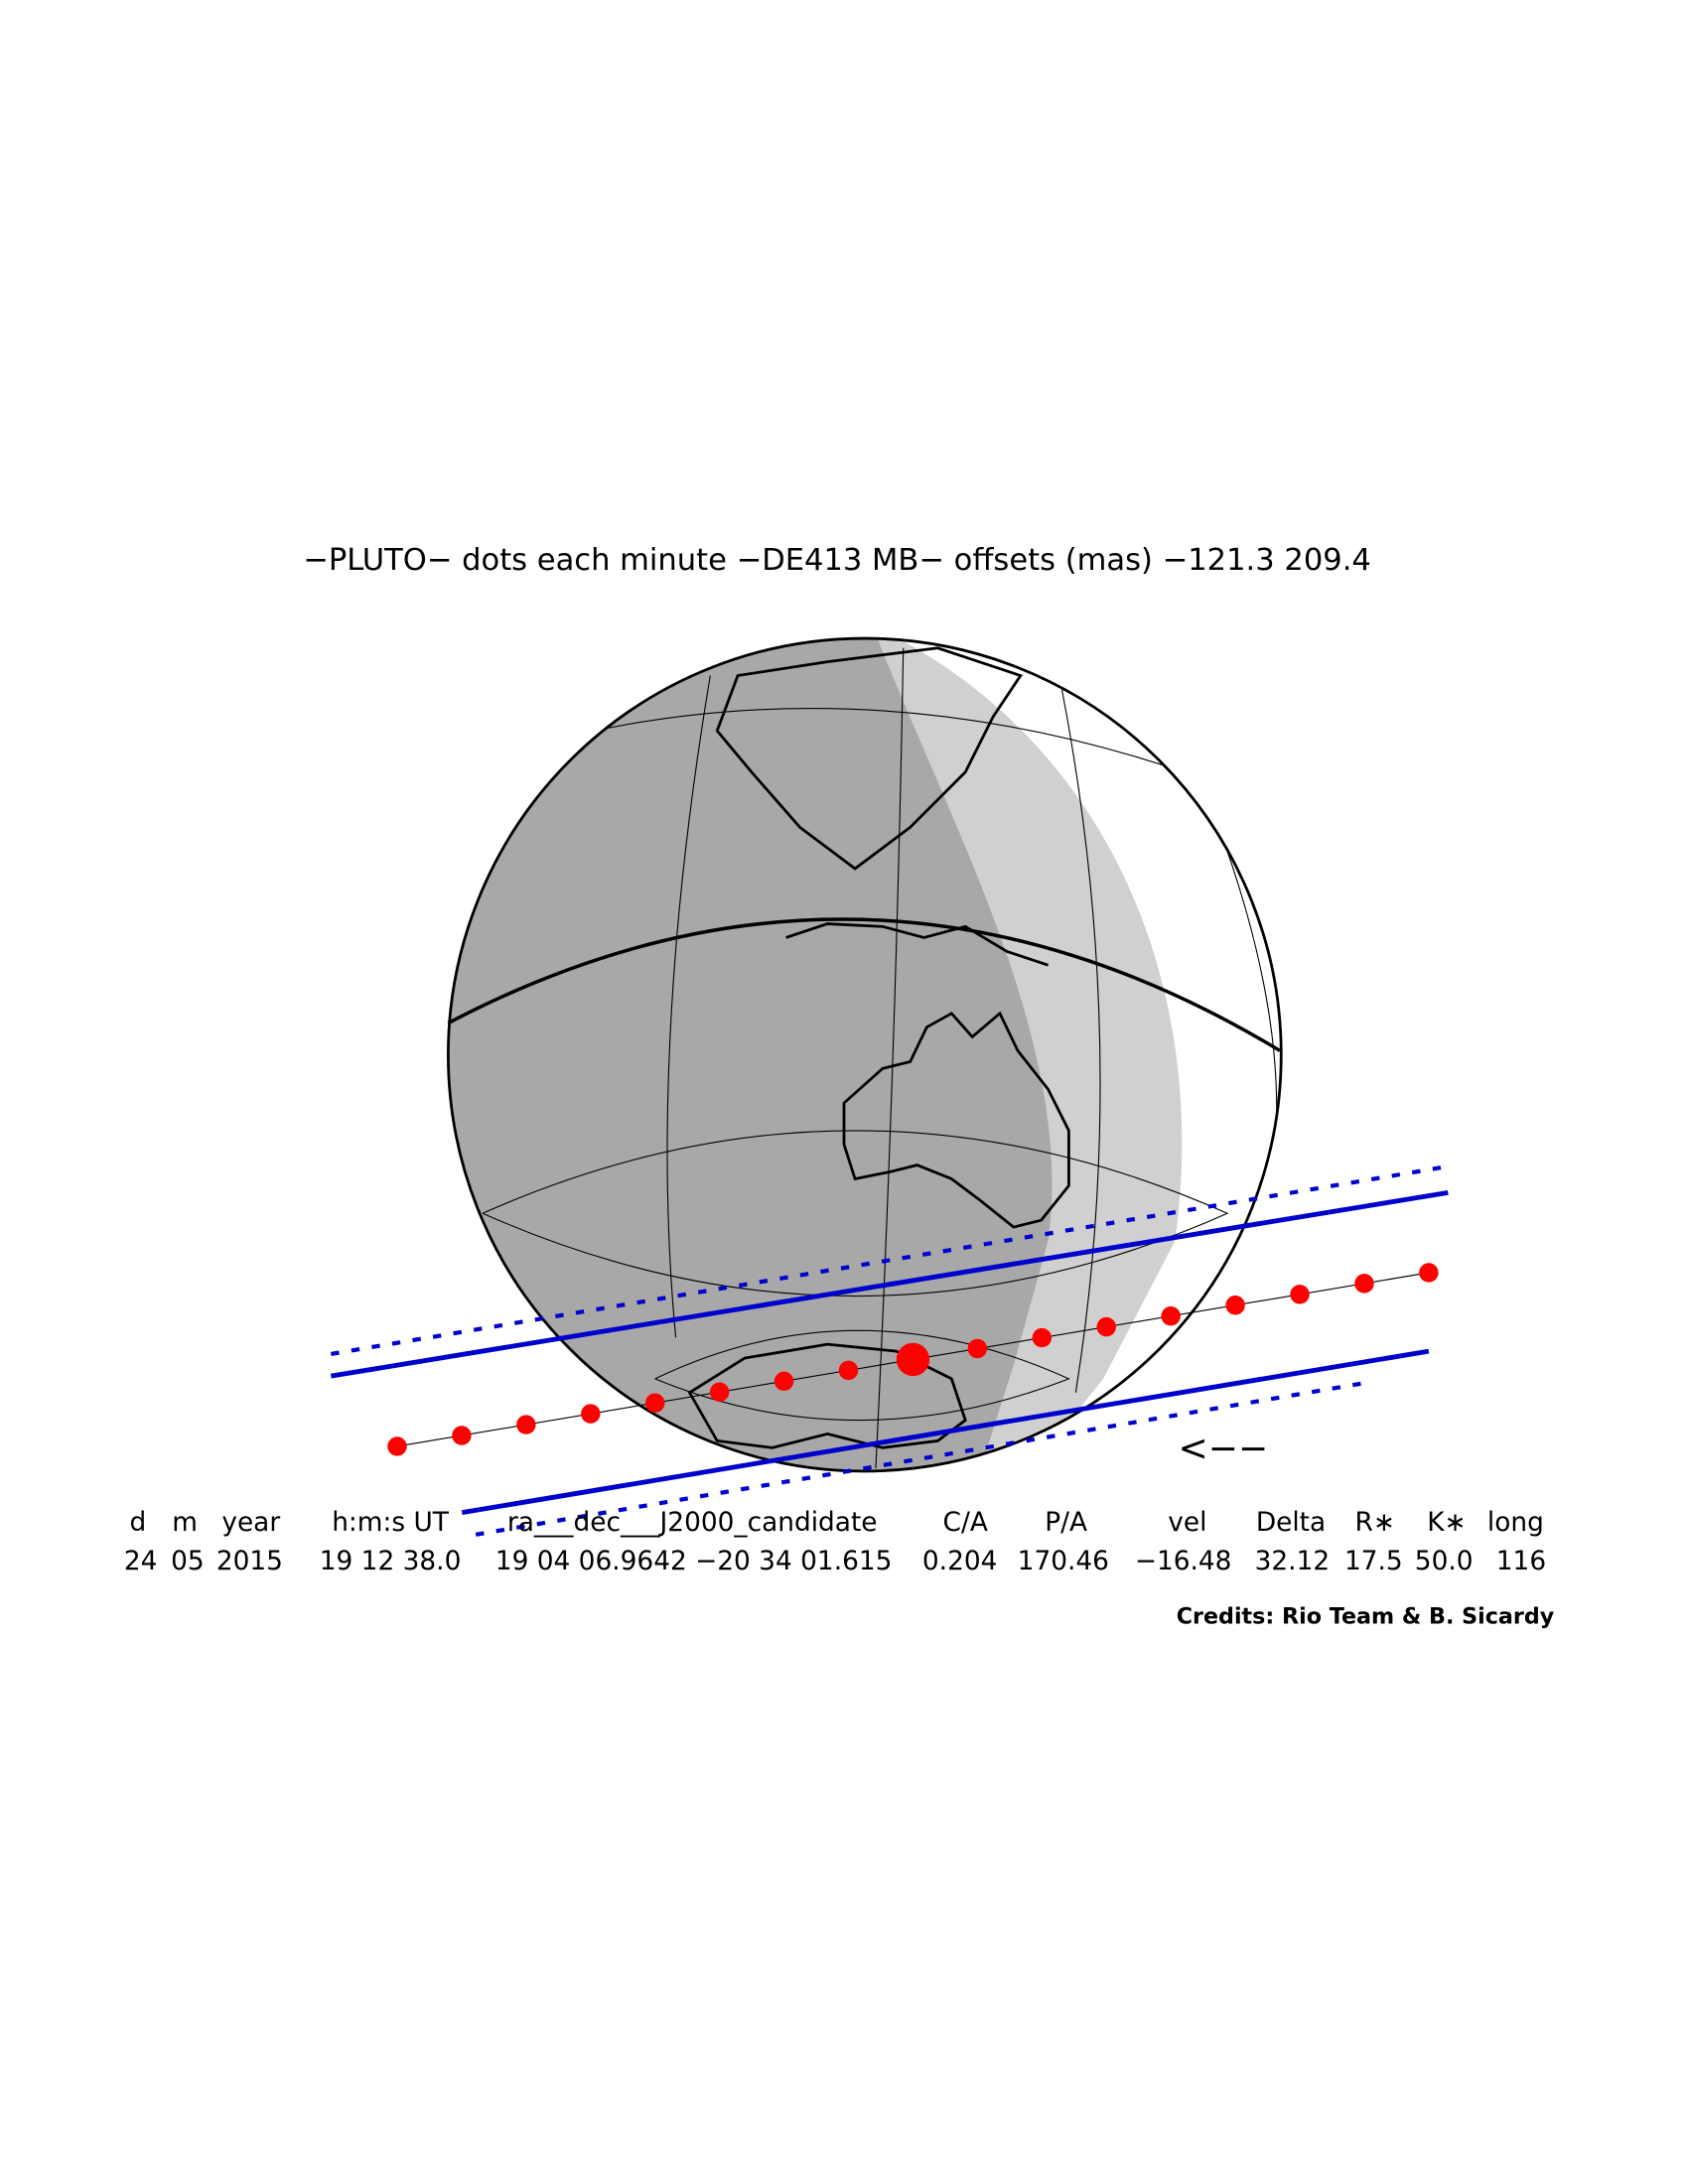 The image size is (1688, 2184). What do you see at coordinates (1224, 1448) in the screenshot?
I see `direction-label: <−−` at bounding box center [1224, 1448].